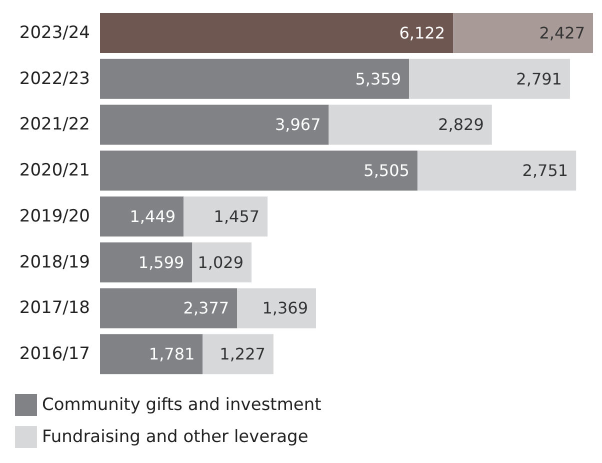  What do you see at coordinates (461, 124) in the screenshot?
I see `data-label: 2,829` at bounding box center [461, 124].